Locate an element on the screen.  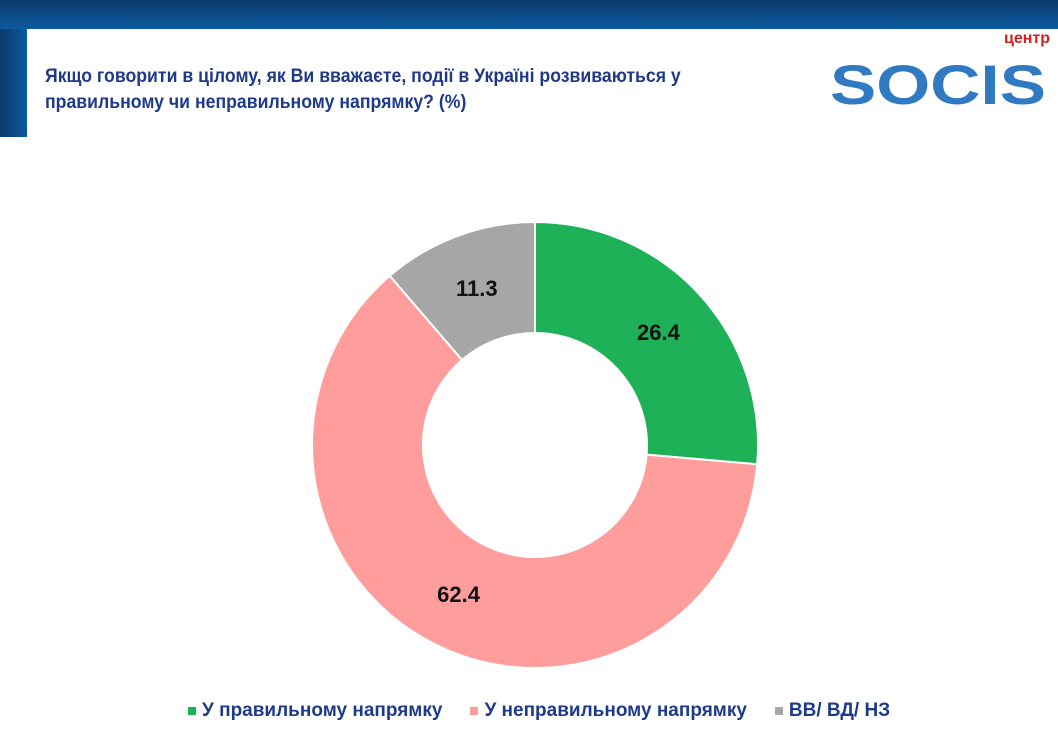
socis-logo: центр SOCIS is located at coordinates (939, 70).